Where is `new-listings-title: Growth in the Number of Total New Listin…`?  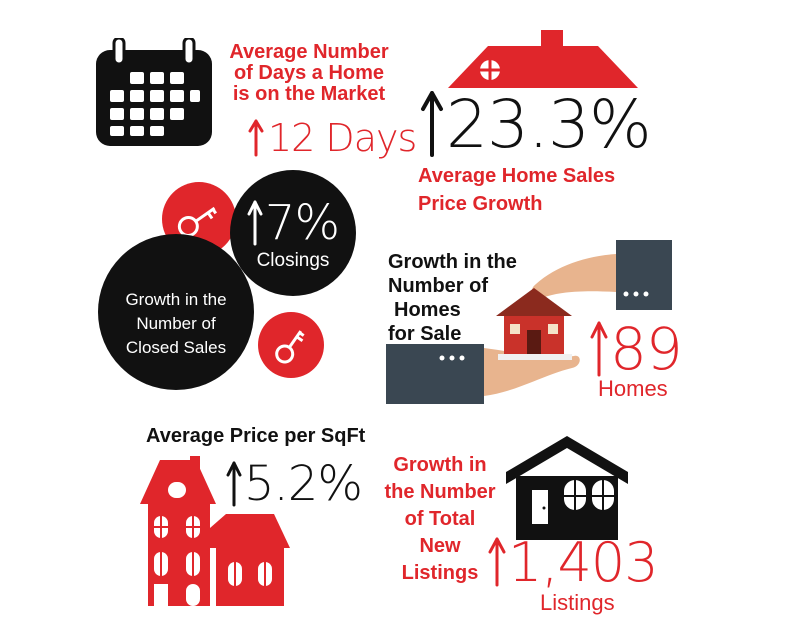
new-listings-title: Growth in the Number of Total New Listin… is located at coordinates (440, 519).